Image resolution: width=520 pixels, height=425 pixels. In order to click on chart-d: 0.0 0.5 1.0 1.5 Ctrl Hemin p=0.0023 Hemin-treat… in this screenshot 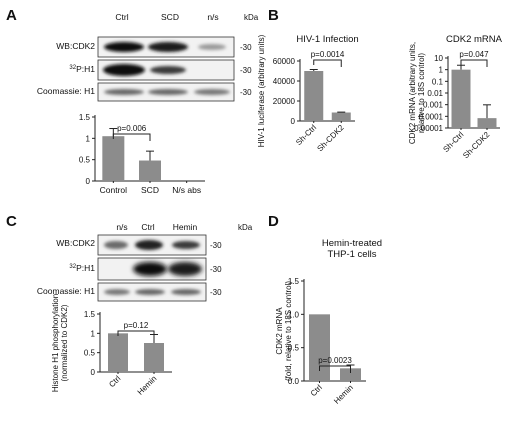, I will do `click(328, 322)`.